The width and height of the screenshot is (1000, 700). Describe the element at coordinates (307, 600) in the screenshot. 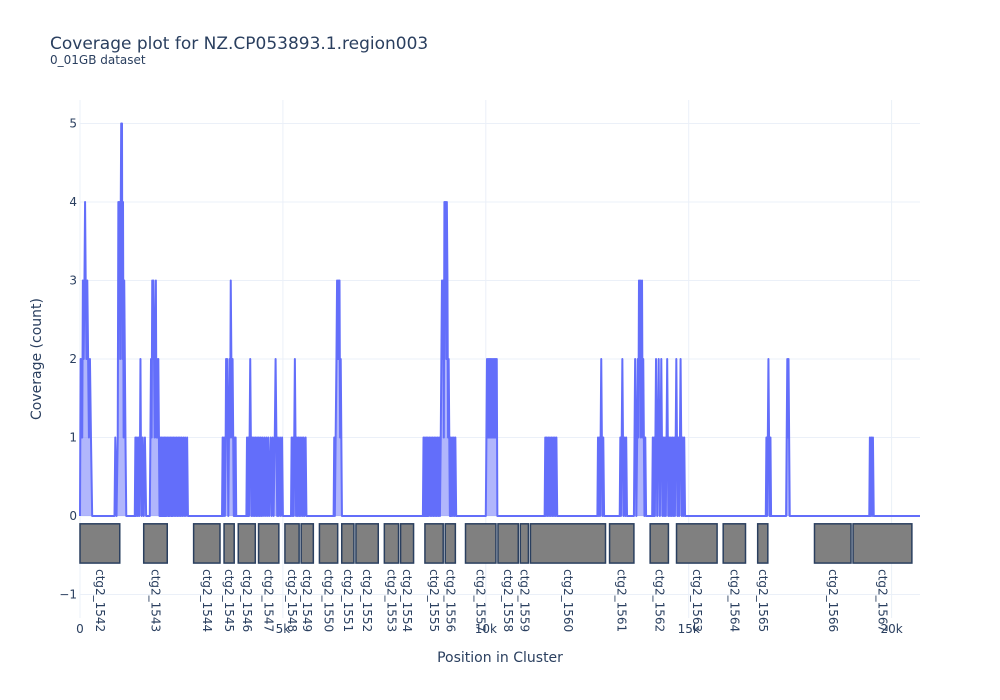

I see `gene-label: ctg2_1549` at that location.